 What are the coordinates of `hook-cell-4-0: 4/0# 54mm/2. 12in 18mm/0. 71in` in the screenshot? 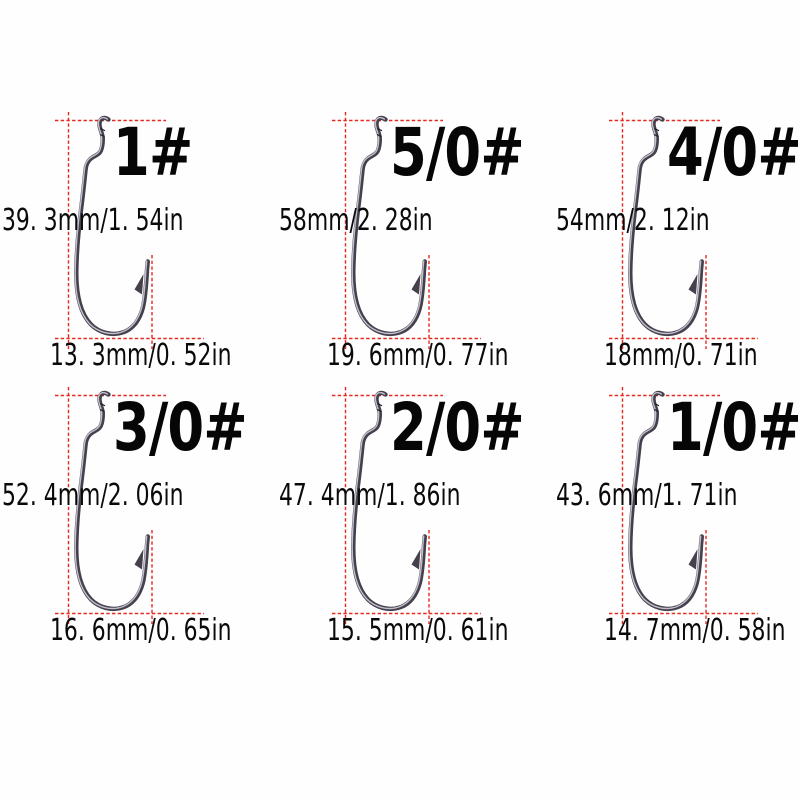 It's located at (677, 250).